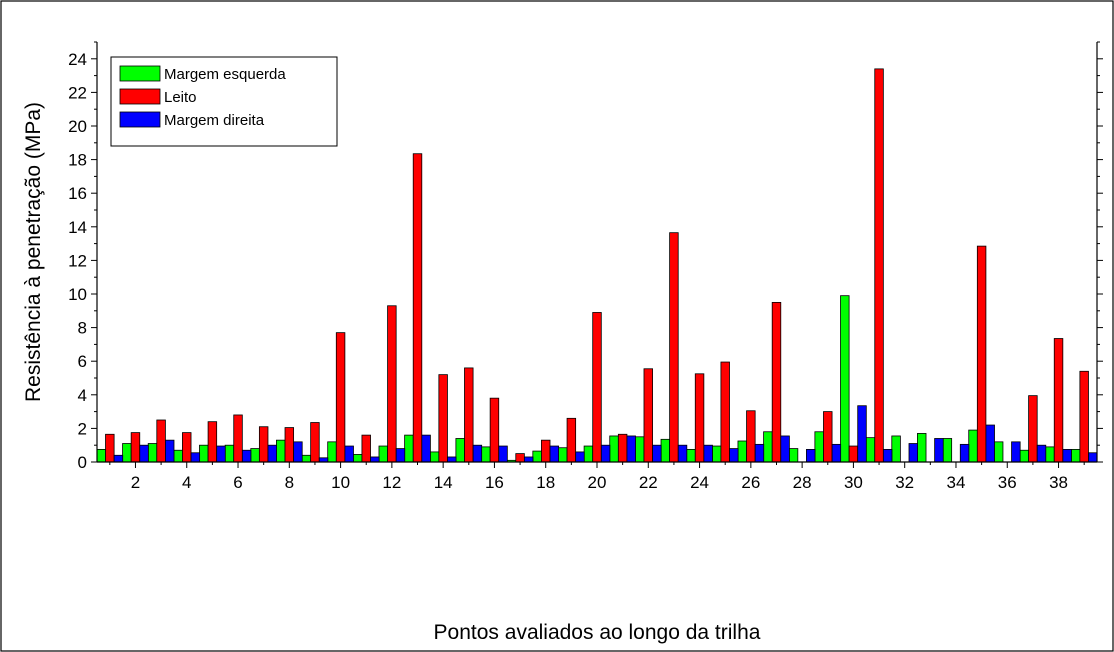 Image resolution: width=1114 pixels, height=652 pixels. What do you see at coordinates (802, 482) in the screenshot?
I see `x-tick-label: 28` at bounding box center [802, 482].